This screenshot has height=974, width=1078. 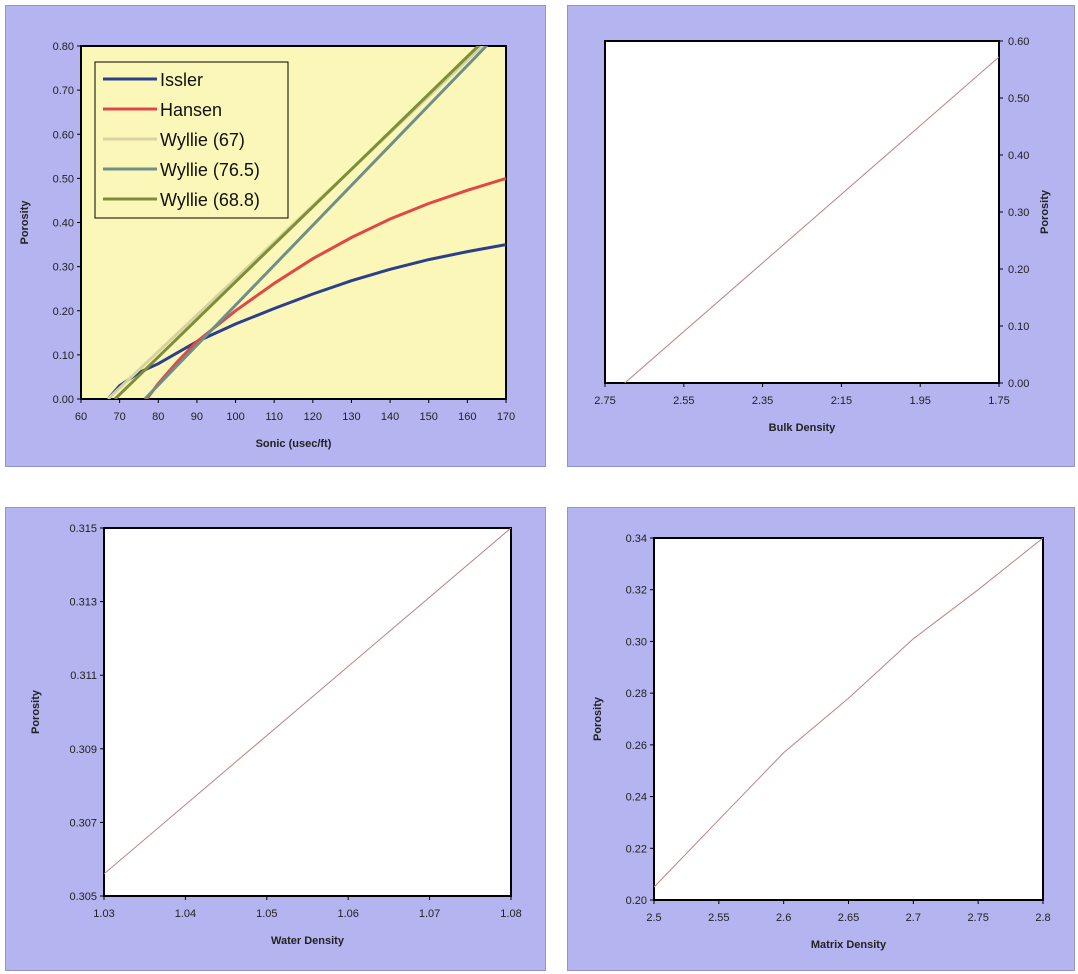 I want to click on x-tick-label: 1.04, so click(x=185, y=914).